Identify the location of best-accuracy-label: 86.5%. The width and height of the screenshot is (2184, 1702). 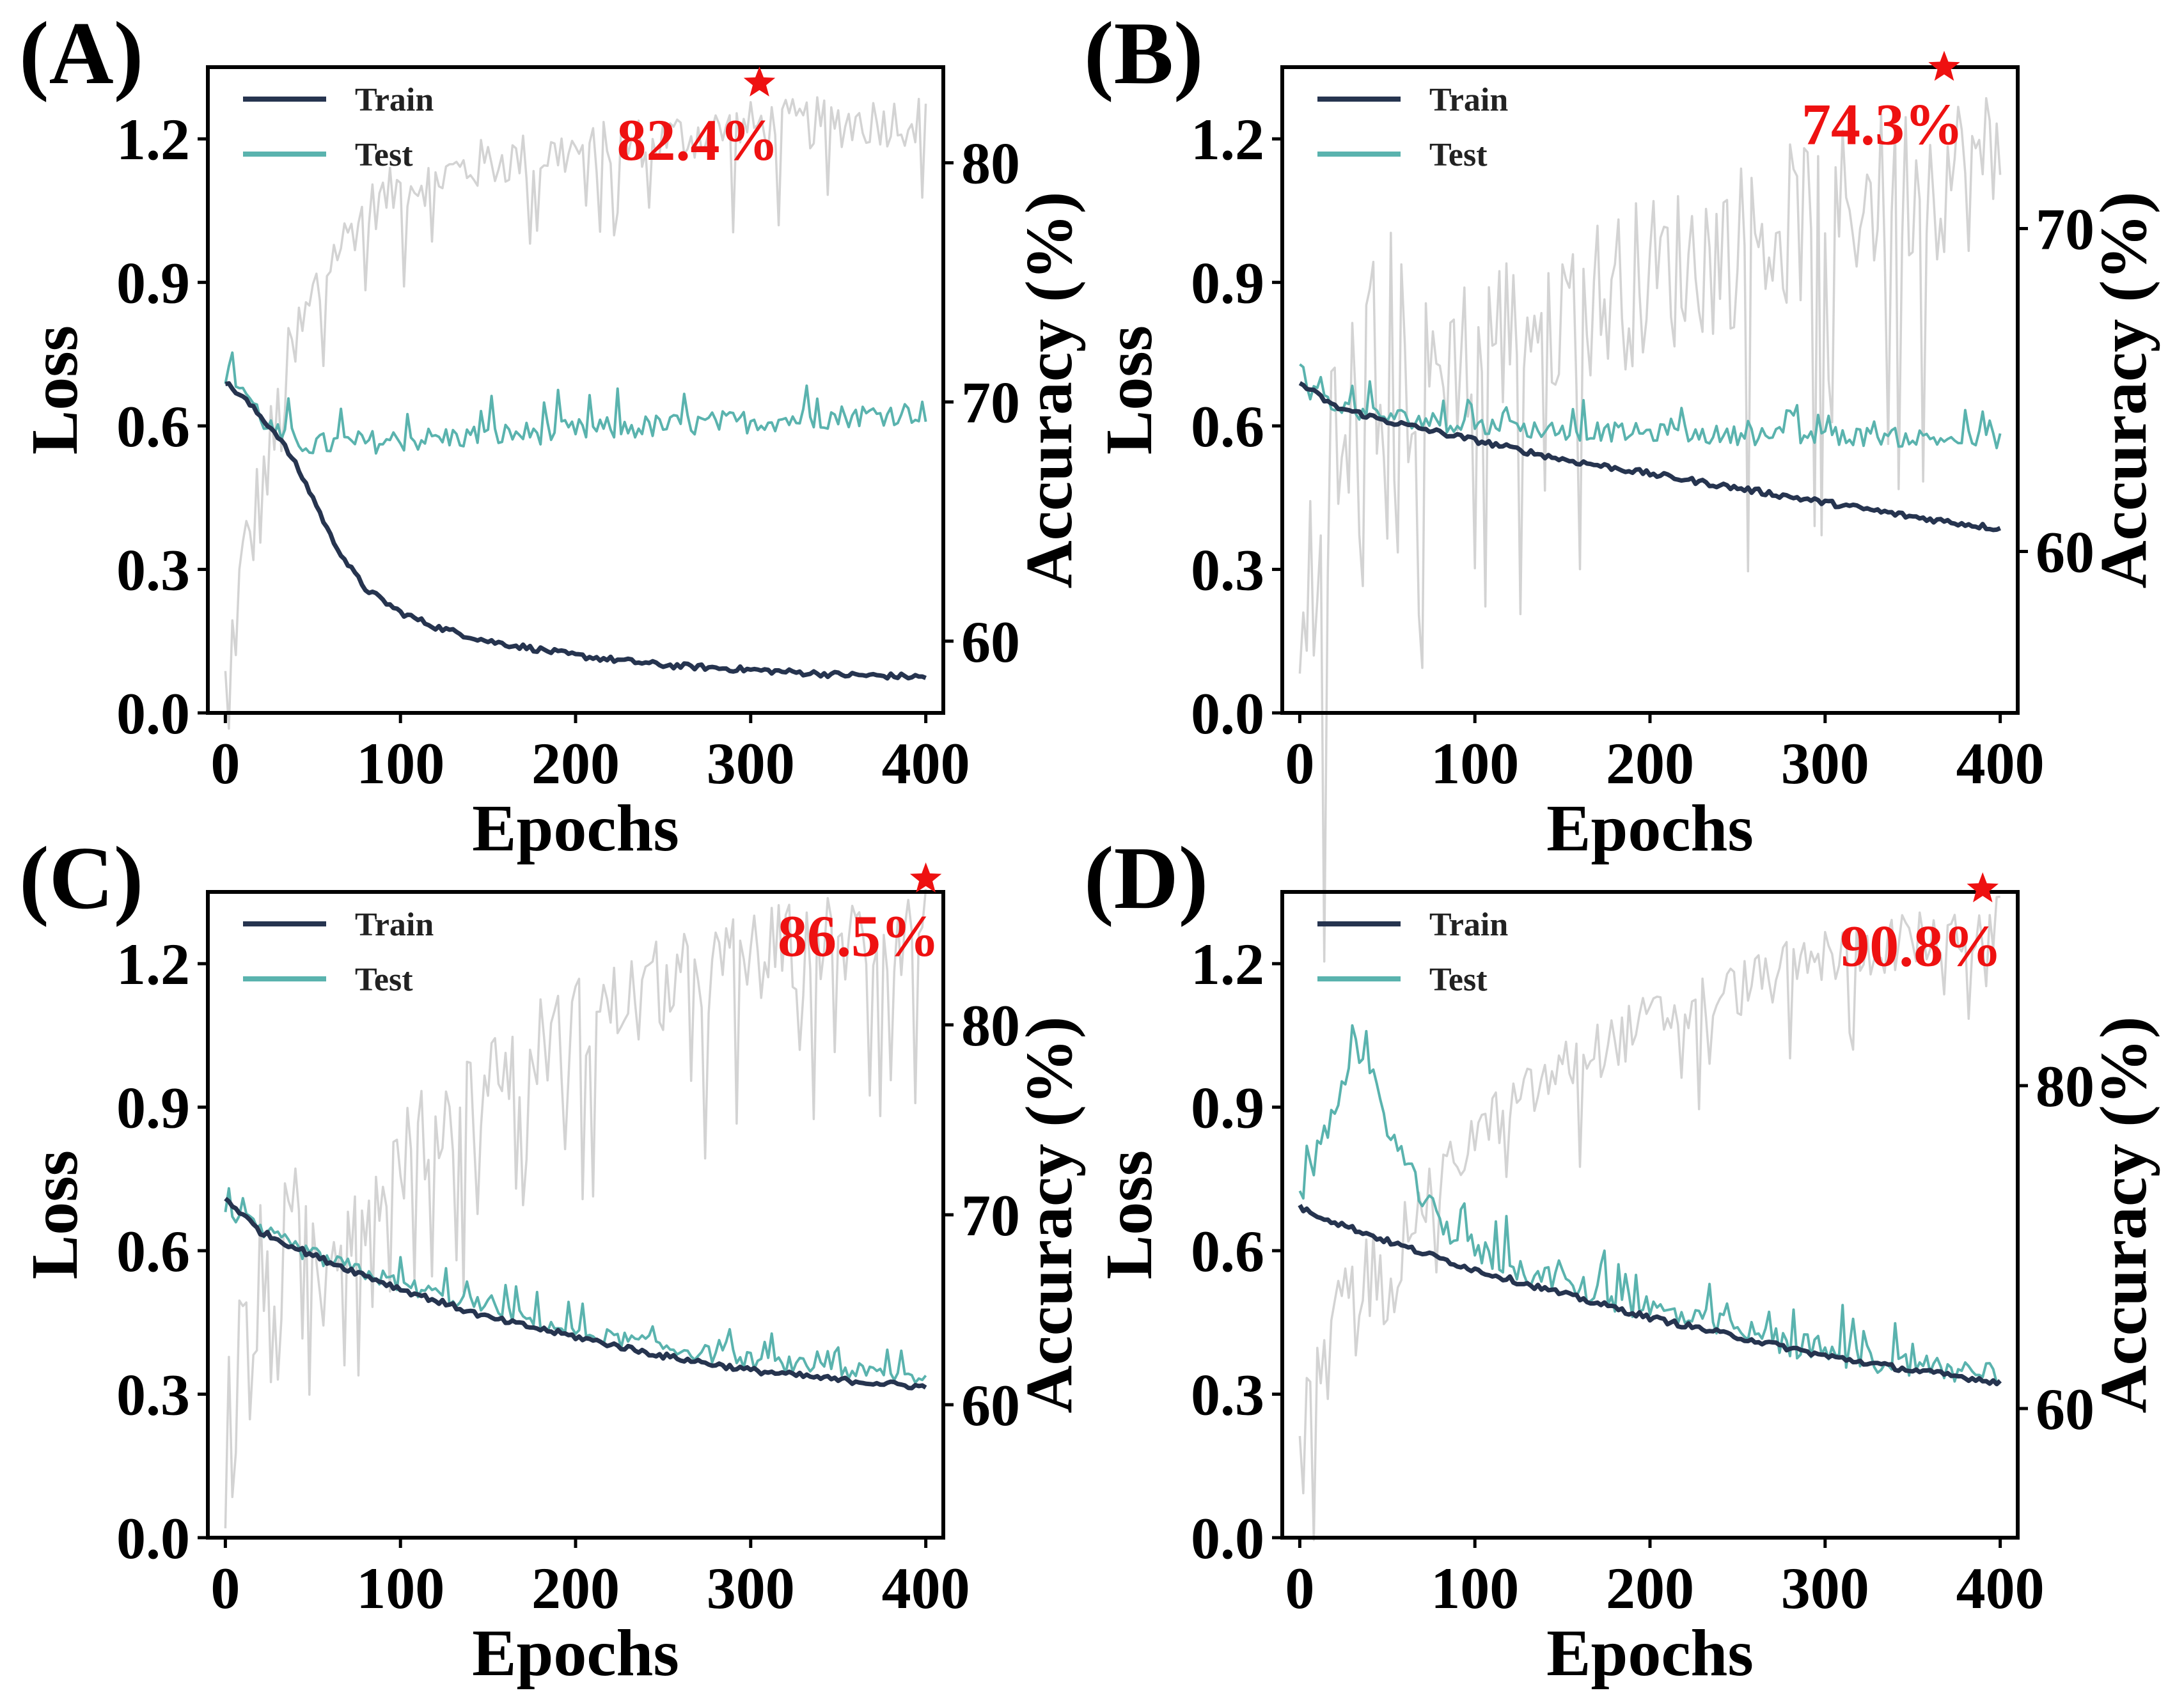
(858, 936).